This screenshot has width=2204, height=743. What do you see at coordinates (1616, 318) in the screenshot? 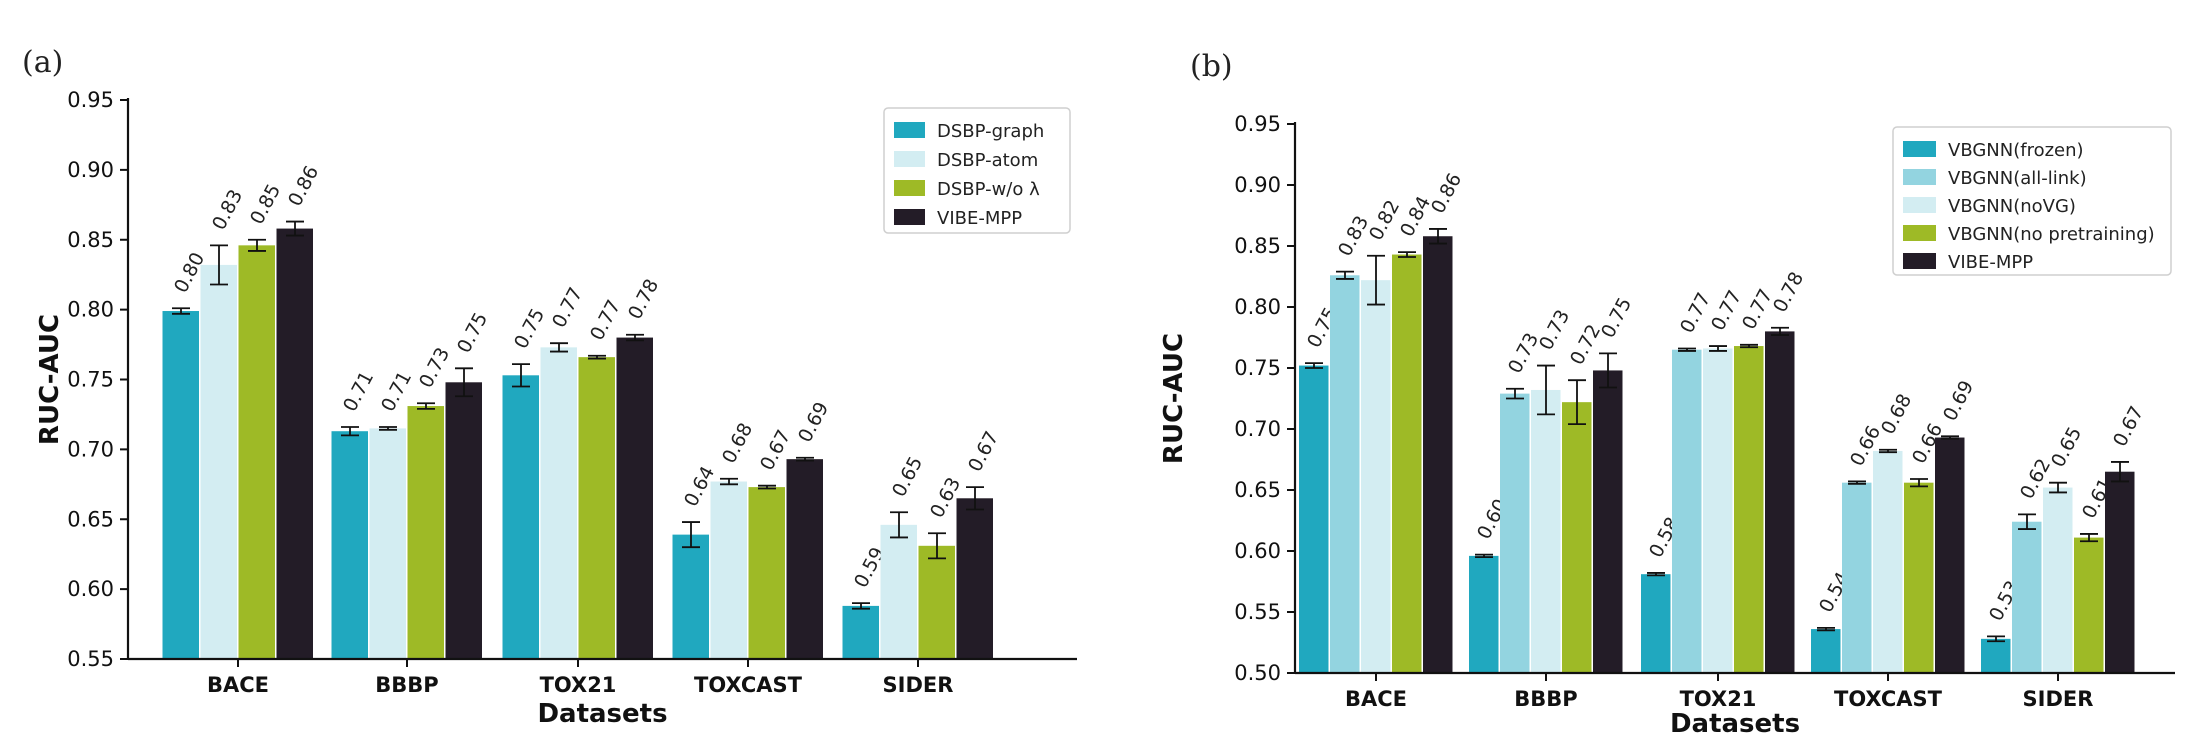
I see `data-label: 0.75` at bounding box center [1616, 318].